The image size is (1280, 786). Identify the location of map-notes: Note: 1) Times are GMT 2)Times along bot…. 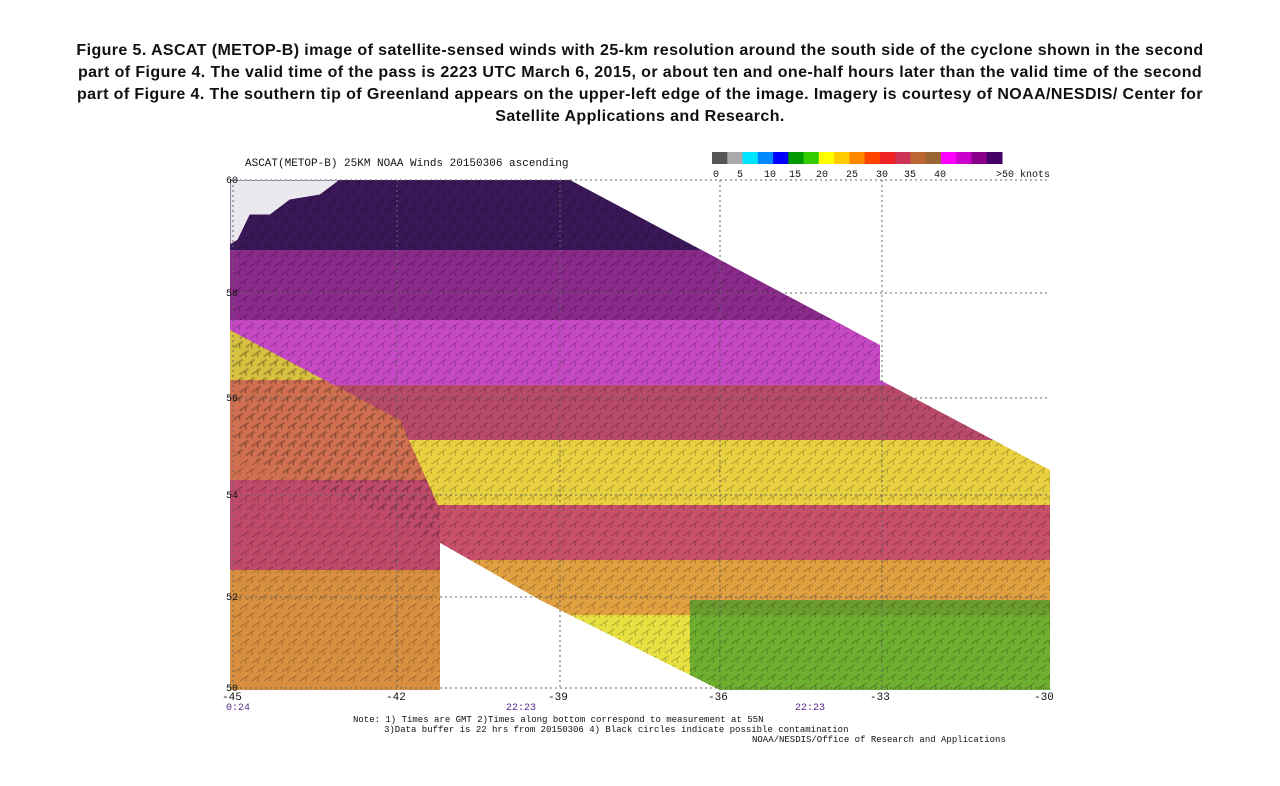
(679, 730).